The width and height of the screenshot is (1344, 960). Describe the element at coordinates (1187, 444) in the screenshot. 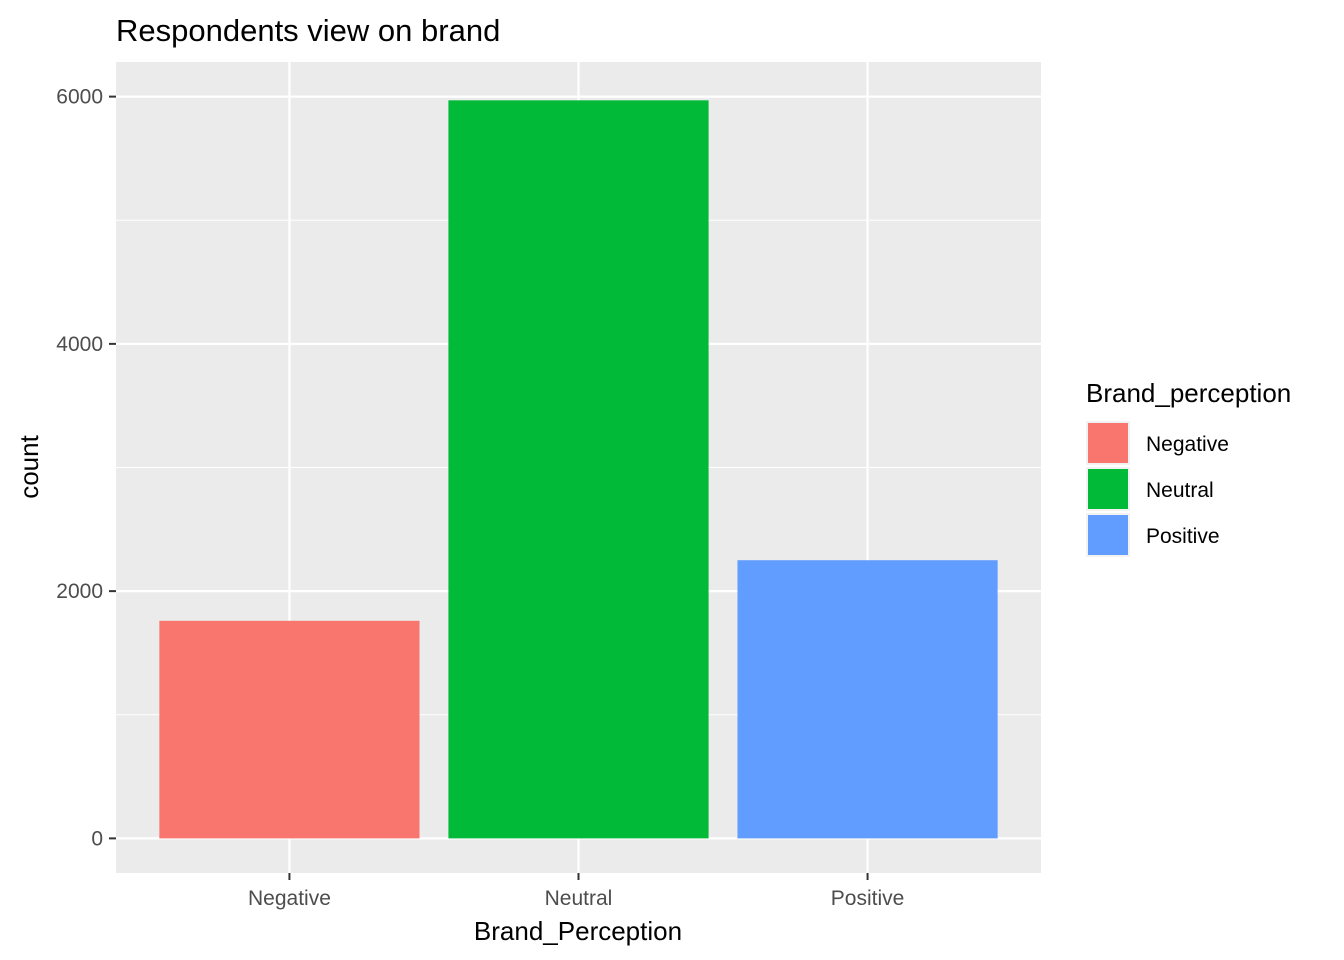

I see `legend-label: Negative` at that location.